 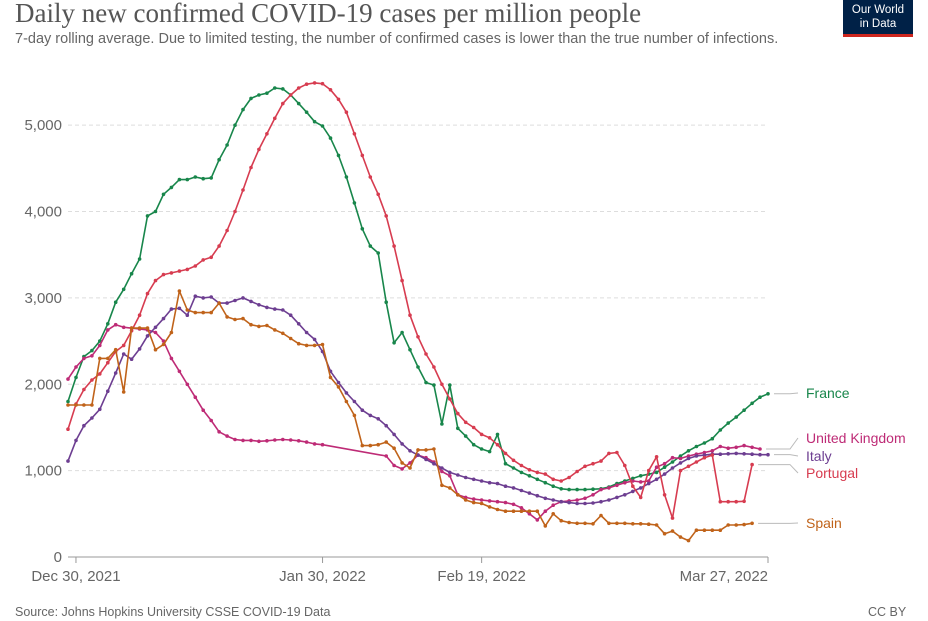 What do you see at coordinates (828, 393) in the screenshot?
I see `series-label-france: France` at bounding box center [828, 393].